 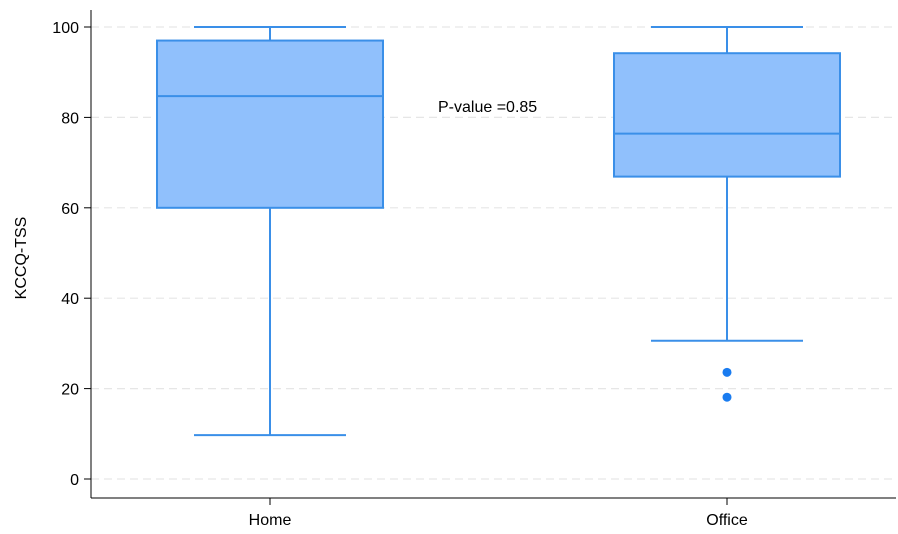 I want to click on y-tick-label: 0, so click(x=74, y=480).